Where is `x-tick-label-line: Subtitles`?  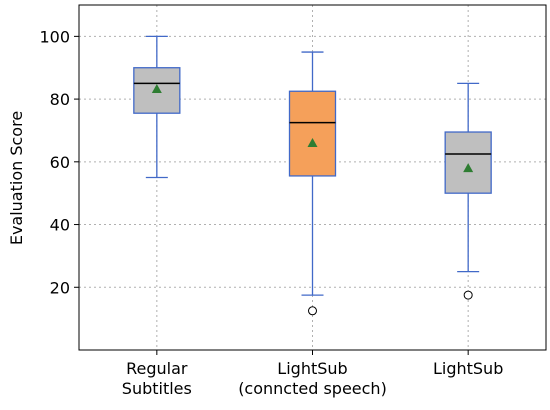 x-tick-label-line: Subtitles is located at coordinates (157, 388).